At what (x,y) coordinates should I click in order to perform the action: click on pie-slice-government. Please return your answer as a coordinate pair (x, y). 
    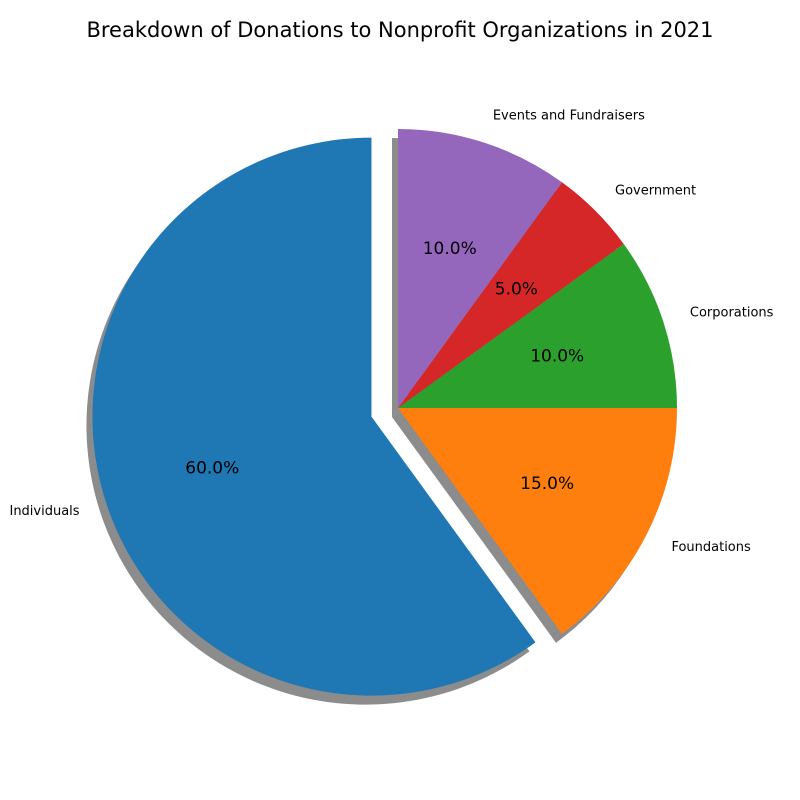
    Looking at the image, I should click on (511, 295).